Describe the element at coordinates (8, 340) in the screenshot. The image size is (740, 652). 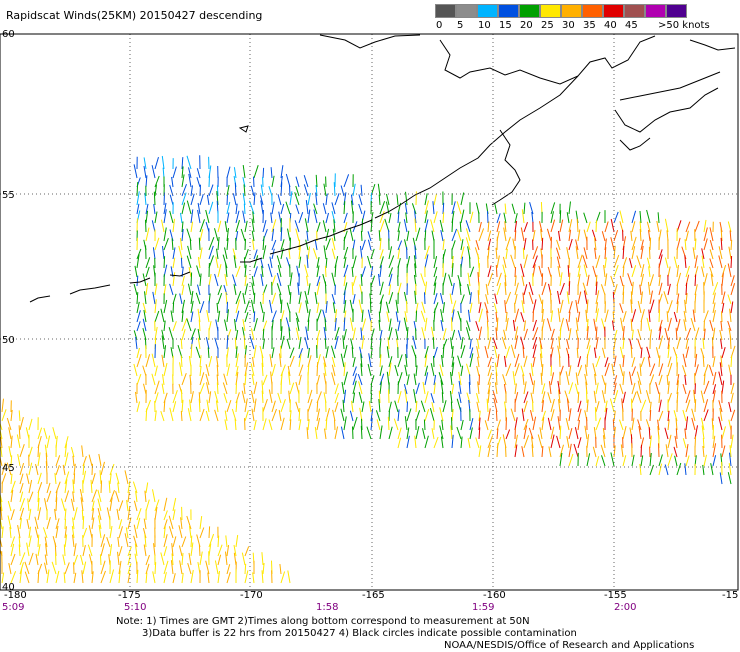
I see `lat-label: 50` at that location.